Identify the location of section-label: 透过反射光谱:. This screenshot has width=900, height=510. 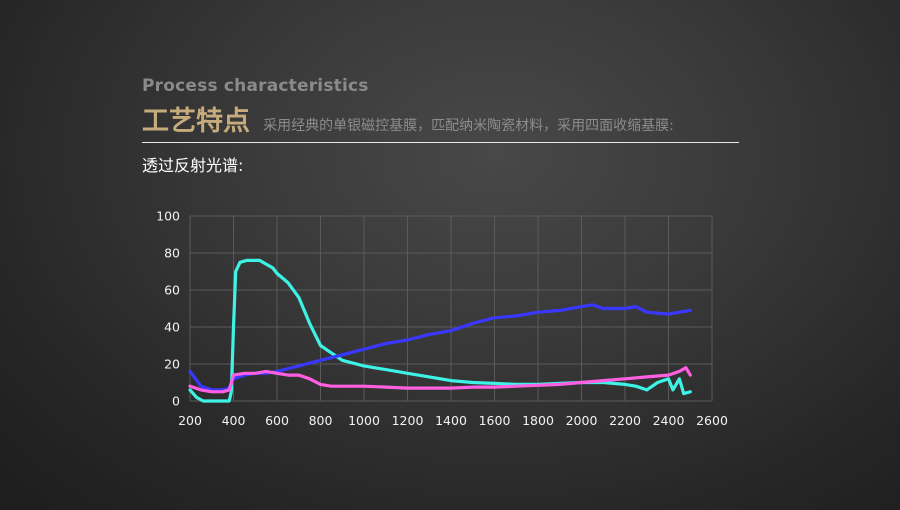
(193, 165).